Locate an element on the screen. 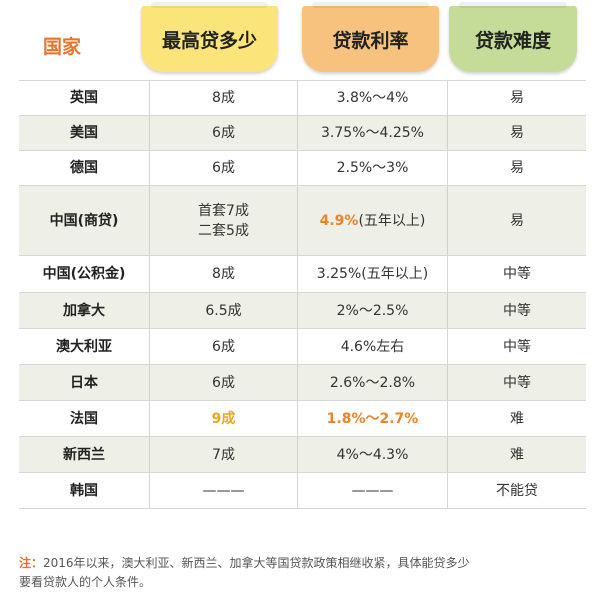  rate-highlight: 4.9% is located at coordinates (339, 220).